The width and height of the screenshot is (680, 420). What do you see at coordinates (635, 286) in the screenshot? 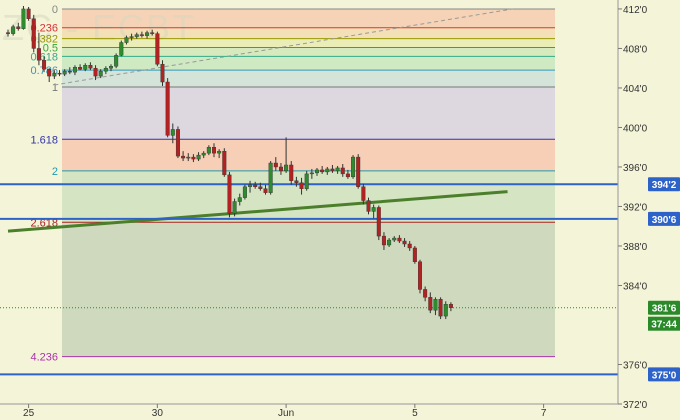
I see `y-tick-label: 384'0` at bounding box center [635, 286].